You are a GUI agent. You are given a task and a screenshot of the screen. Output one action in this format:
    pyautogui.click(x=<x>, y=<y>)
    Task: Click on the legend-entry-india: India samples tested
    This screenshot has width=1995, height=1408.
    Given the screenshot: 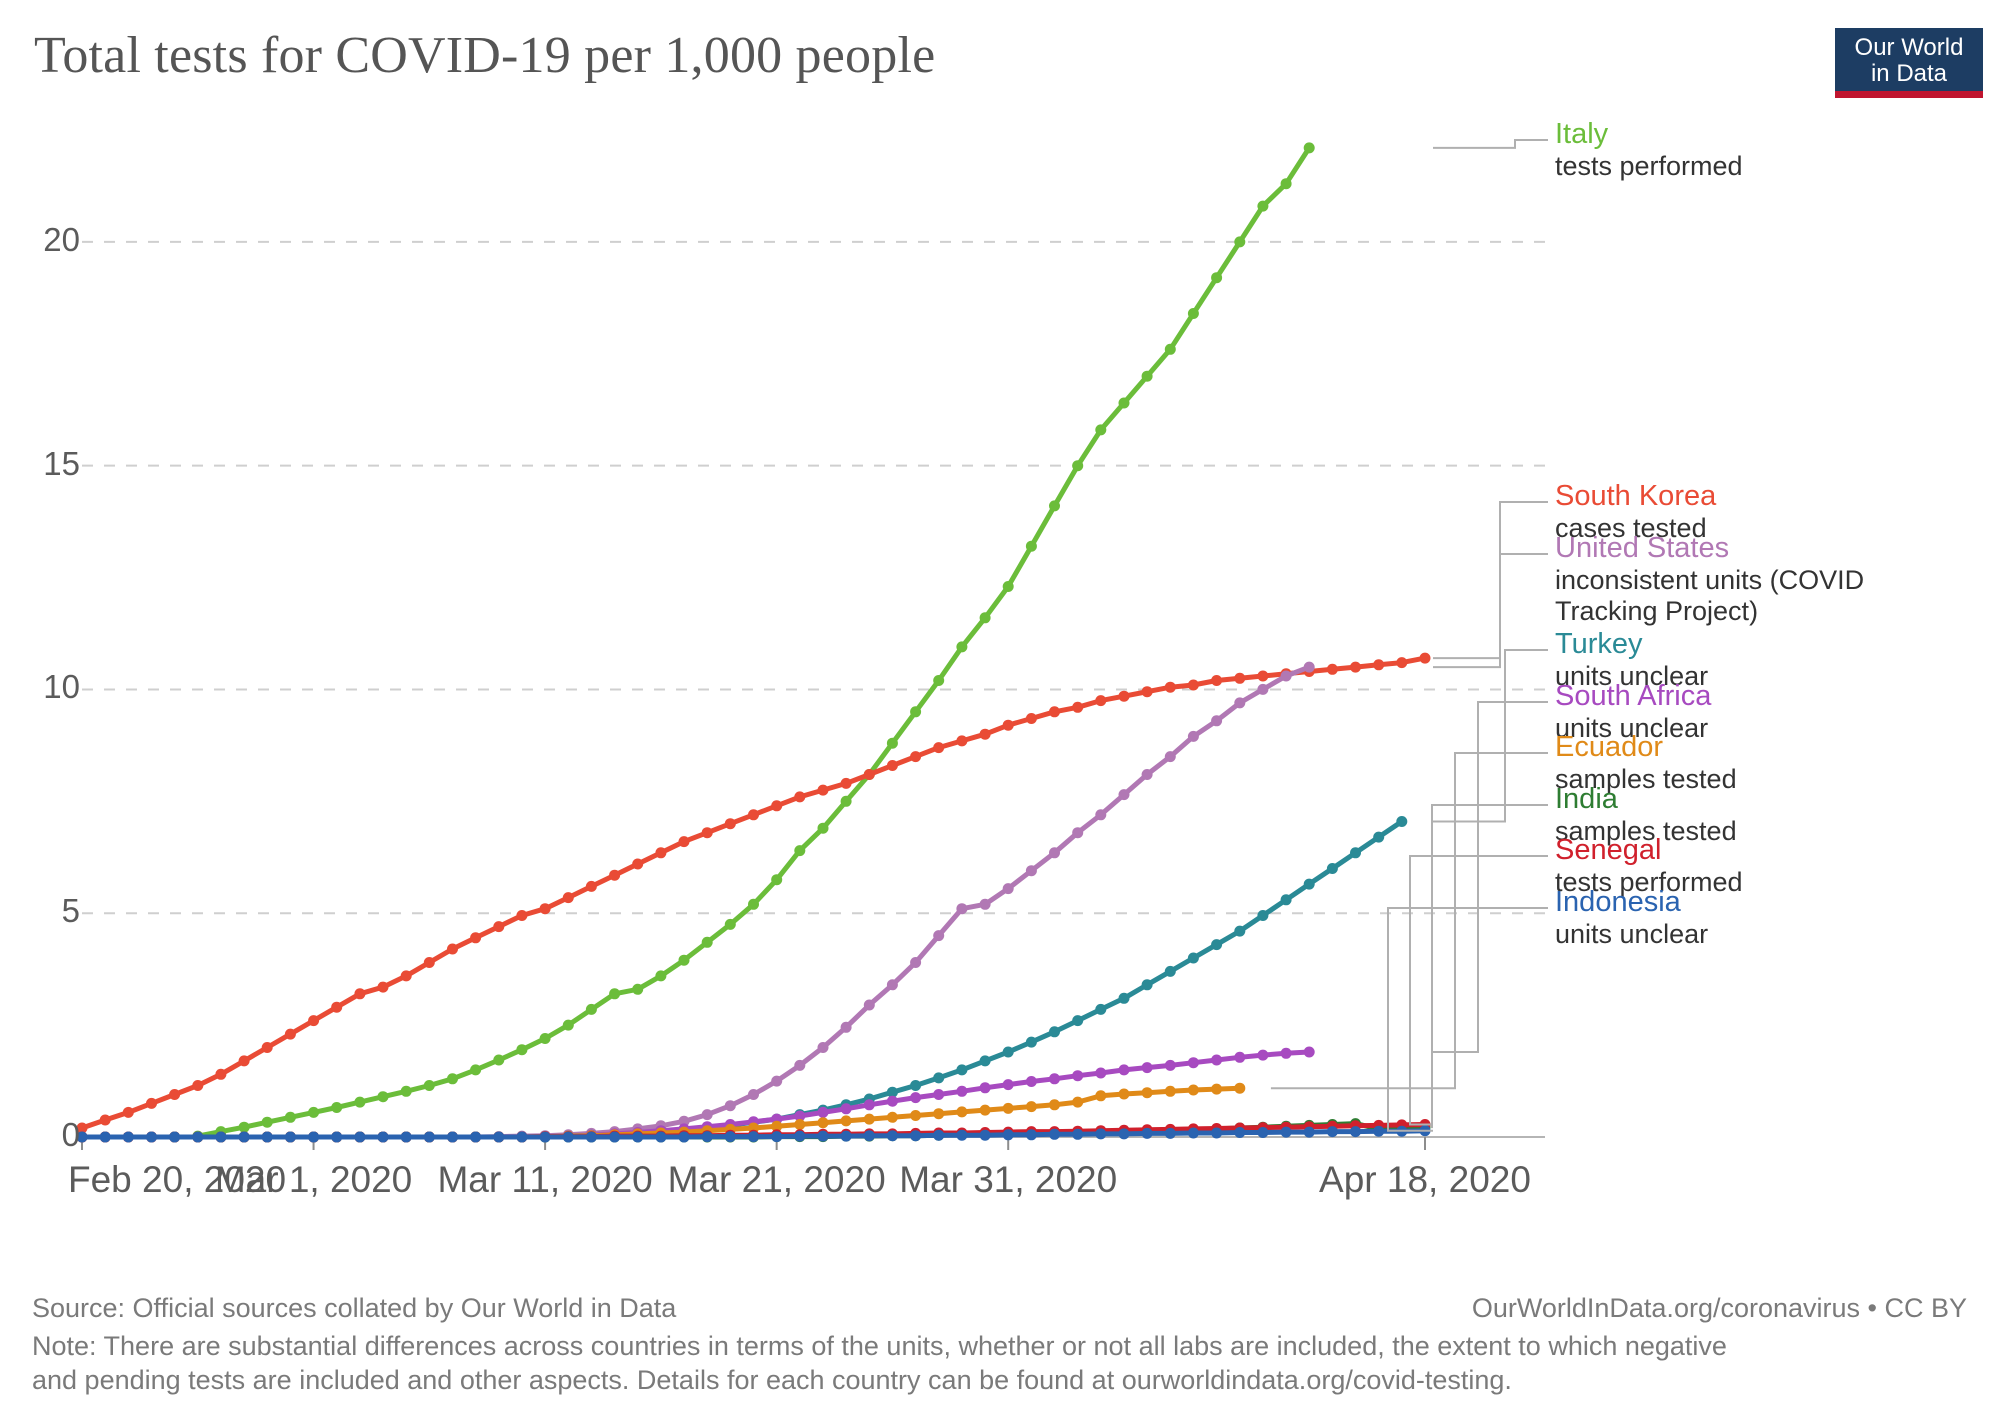 What is the action you would take?
    pyautogui.click(x=1646, y=815)
    